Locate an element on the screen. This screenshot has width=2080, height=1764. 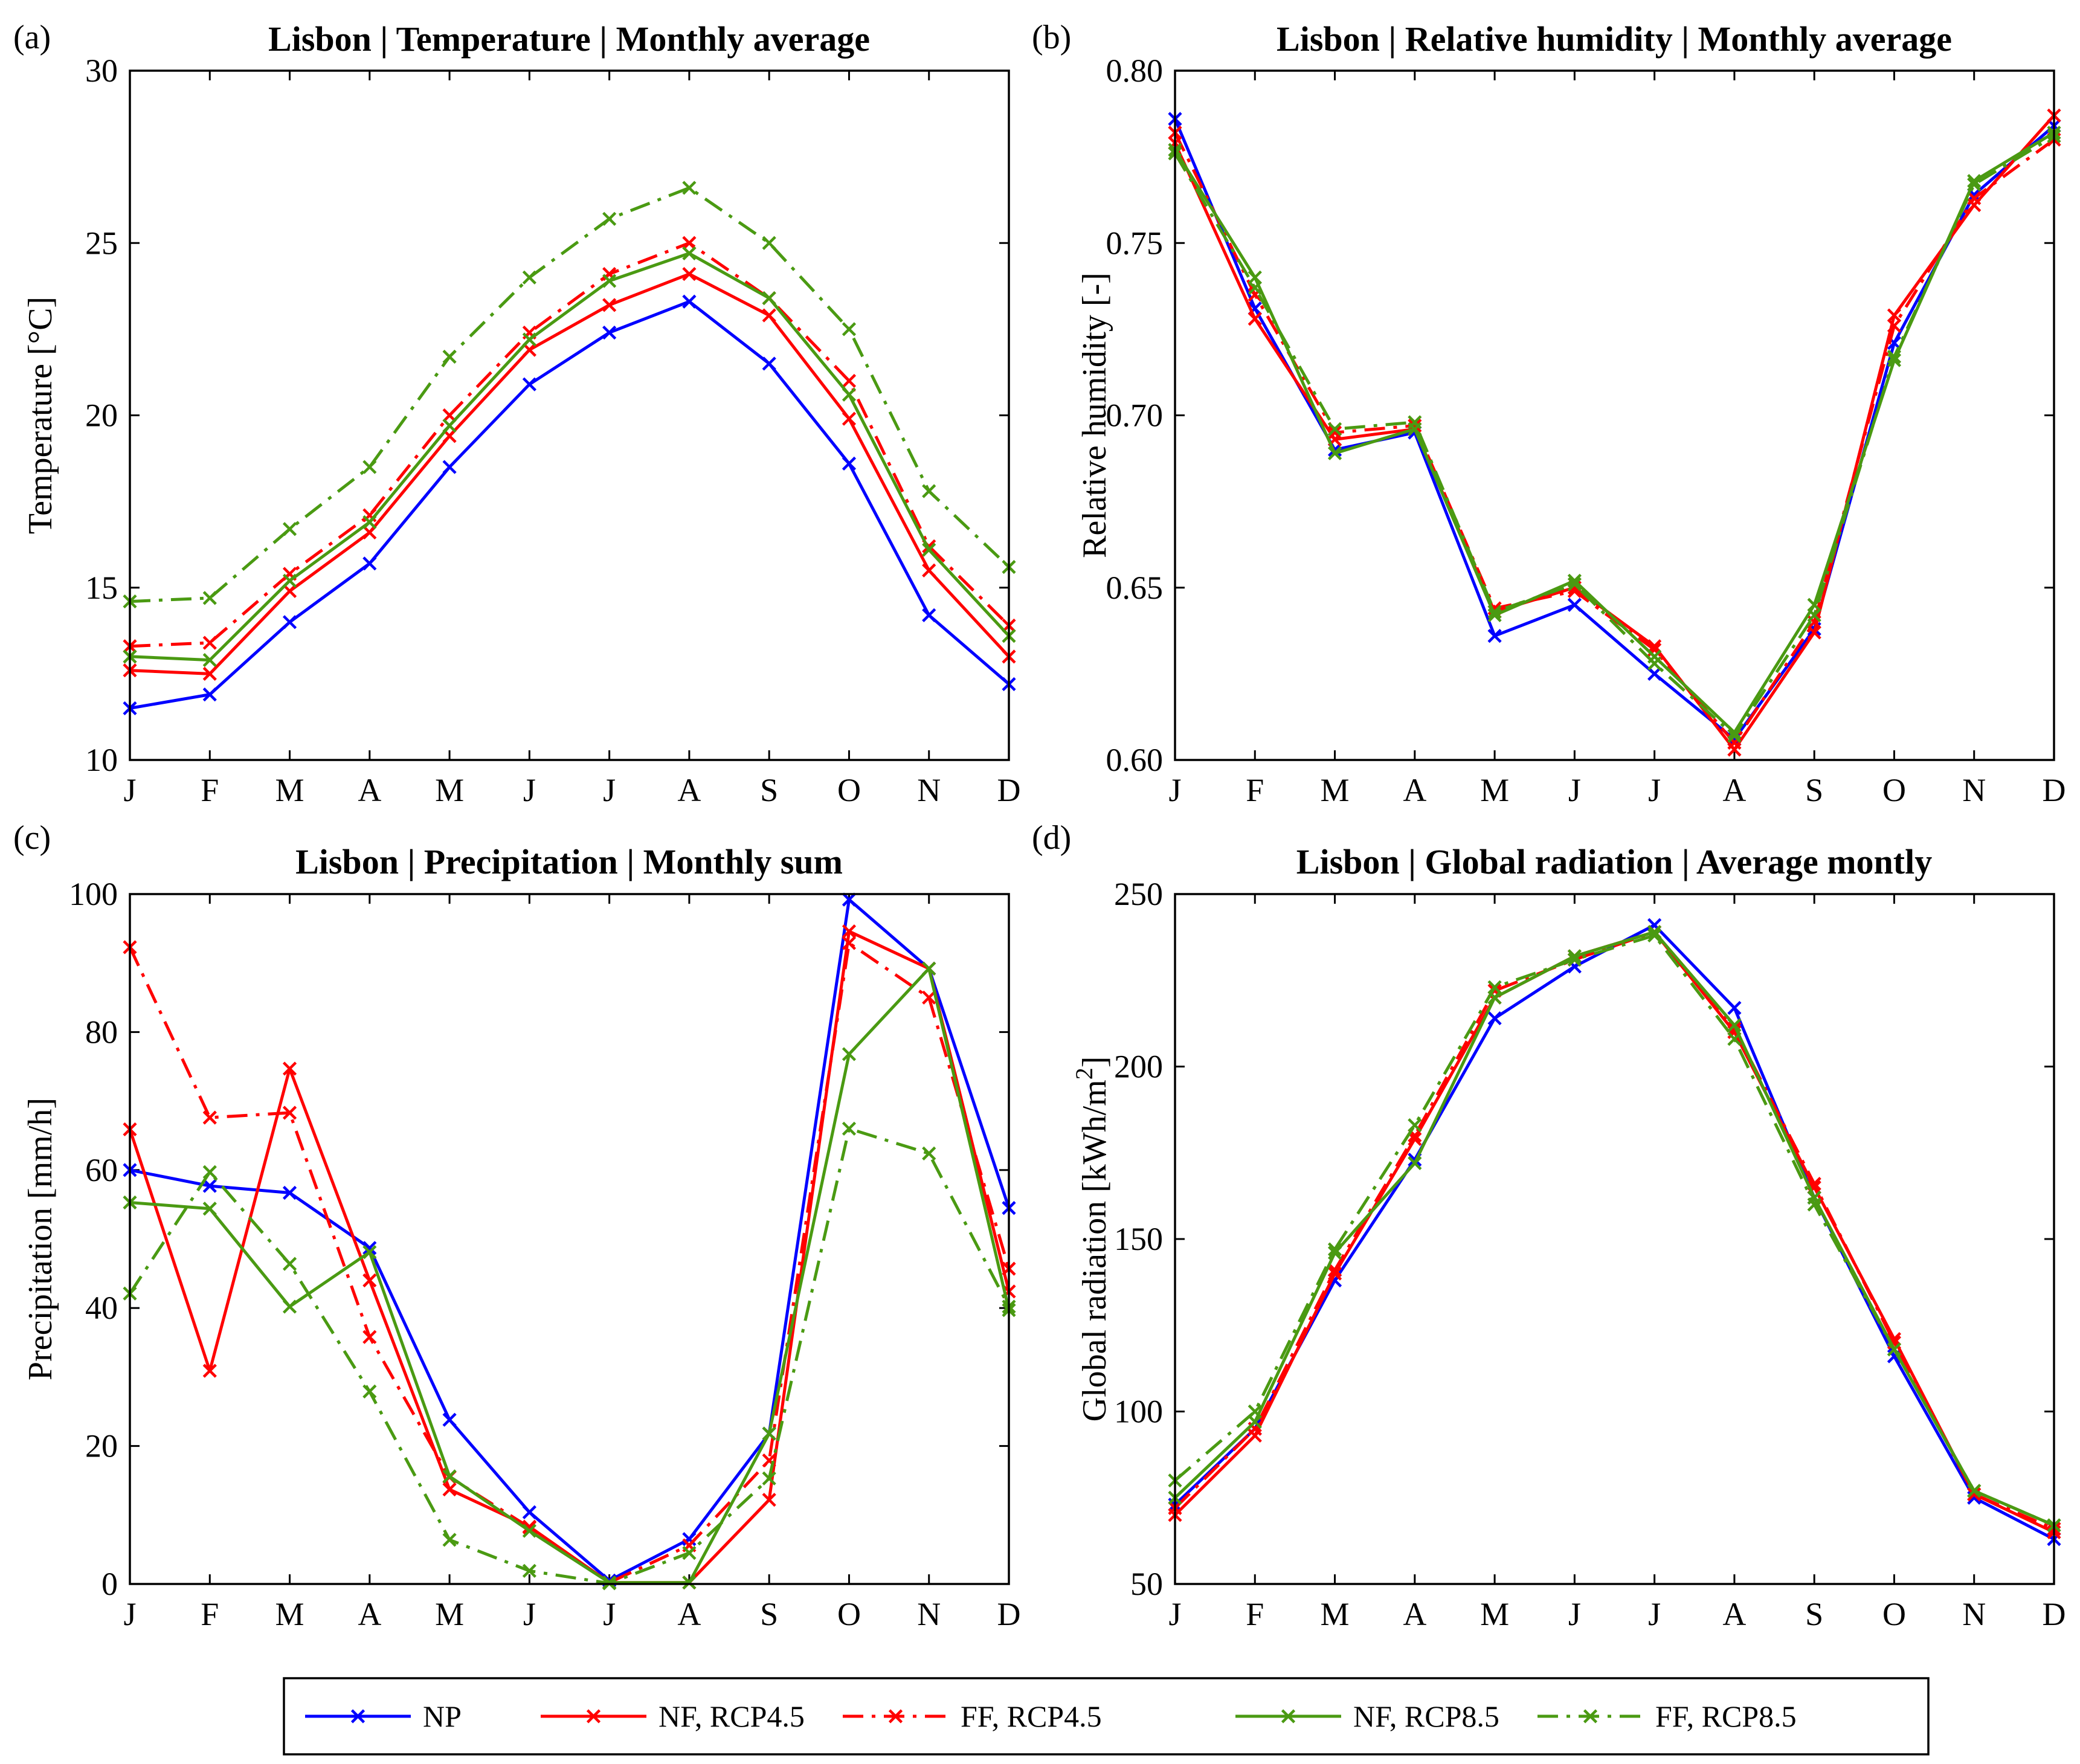
y-tick-label: 15 is located at coordinates (102, 588).